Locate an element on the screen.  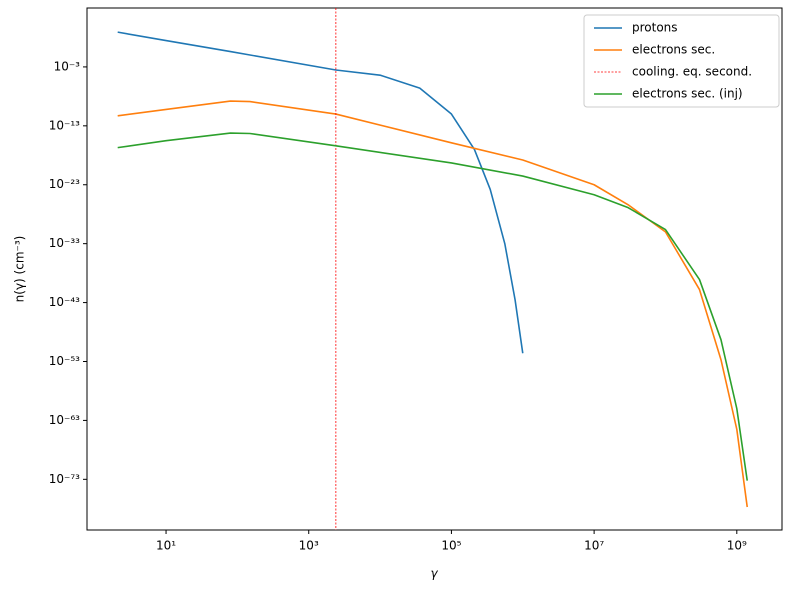
x-tick-label: 10³ is located at coordinates (309, 546).